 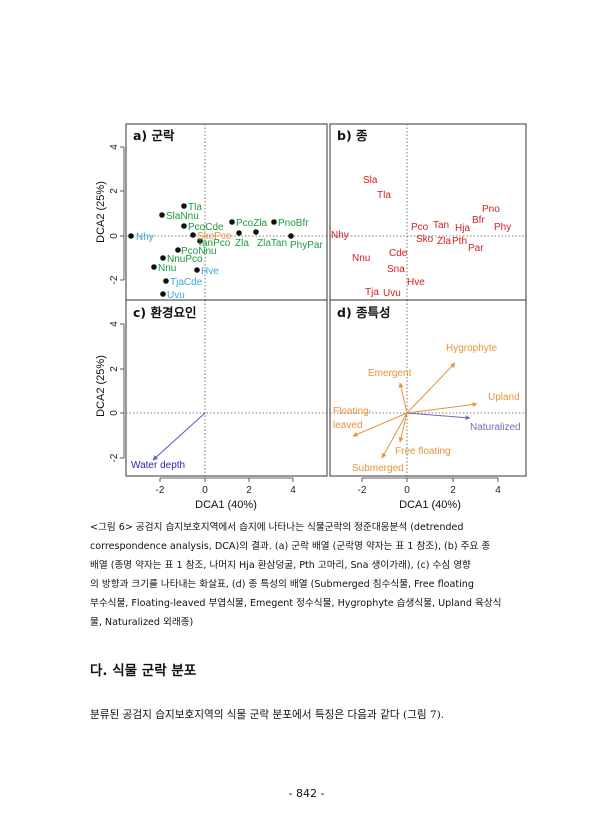 What do you see at coordinates (491, 209) in the screenshot?
I see `species-label: Pno` at bounding box center [491, 209].